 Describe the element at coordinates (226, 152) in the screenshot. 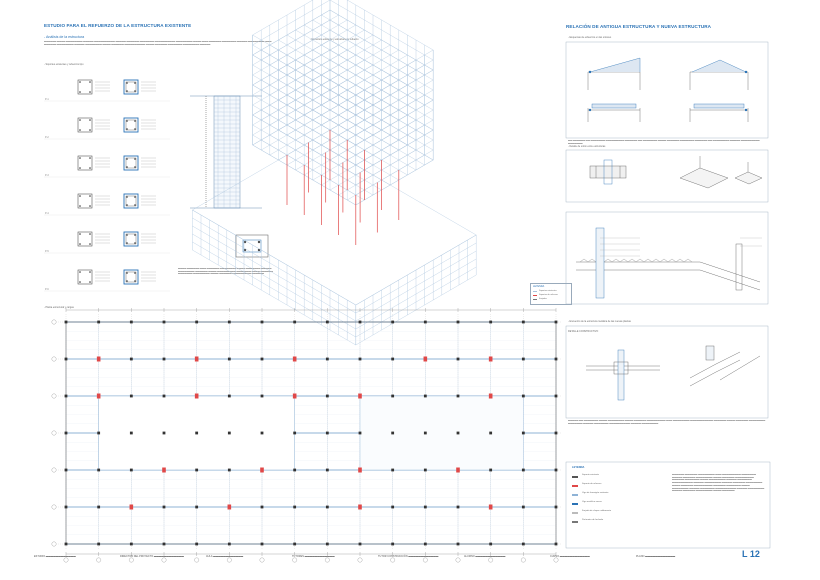

I see `column-elevation` at that location.